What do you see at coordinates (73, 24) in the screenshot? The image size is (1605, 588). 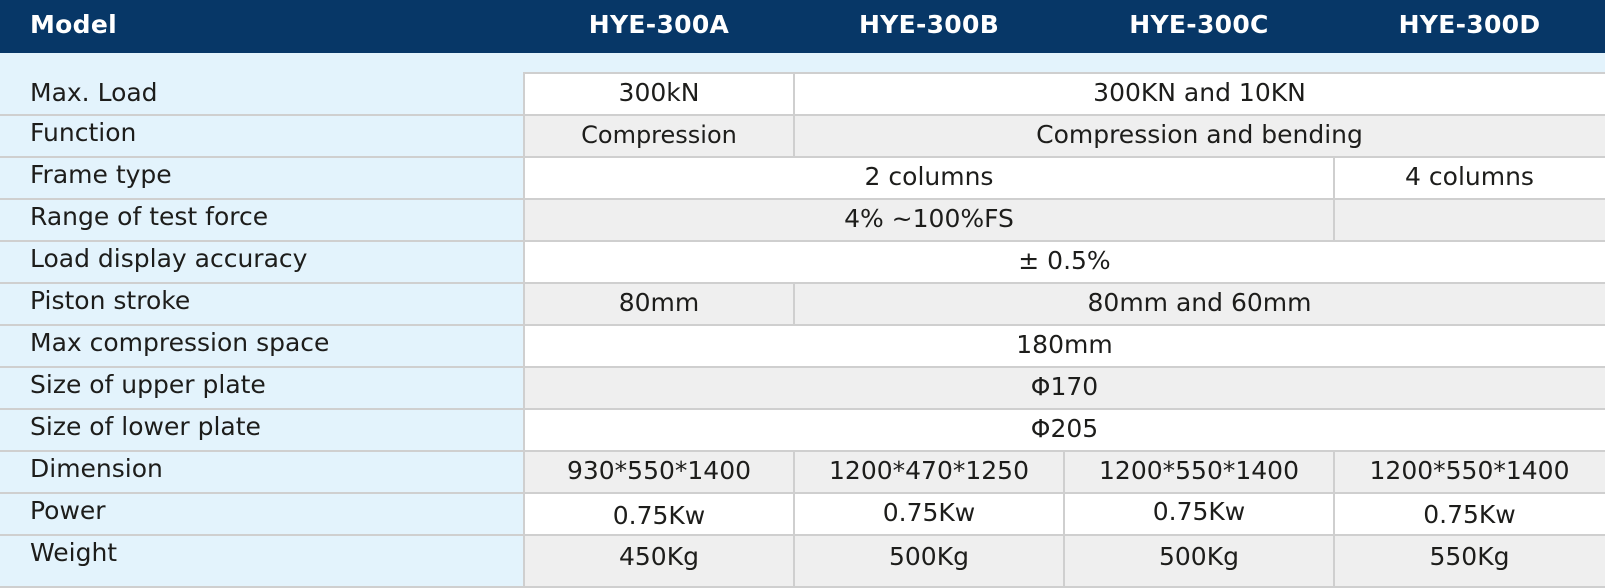 I see `model-header-label: Model` at bounding box center [73, 24].